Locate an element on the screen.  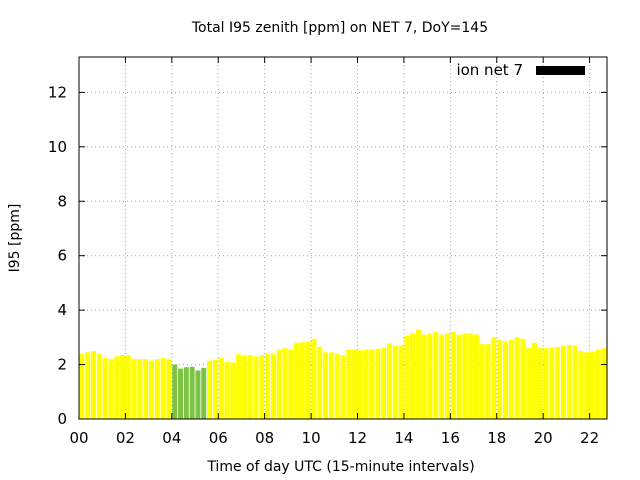
x-tick-label: 16 is located at coordinates (450, 438).